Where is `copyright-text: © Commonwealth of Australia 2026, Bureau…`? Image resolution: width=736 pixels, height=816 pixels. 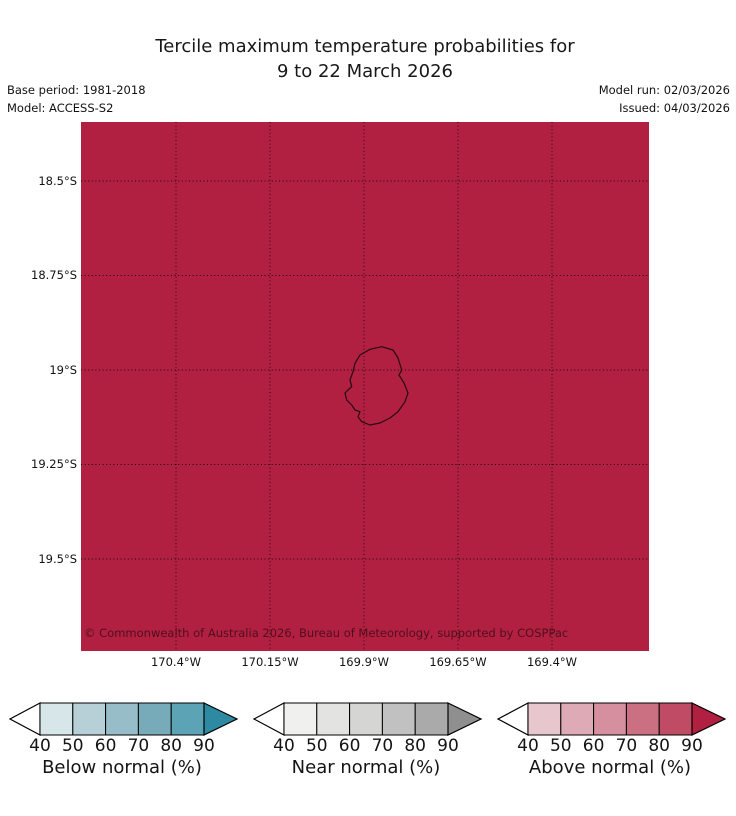 copyright-text: © Commonwealth of Australia 2026, Bureau… is located at coordinates (326, 633).